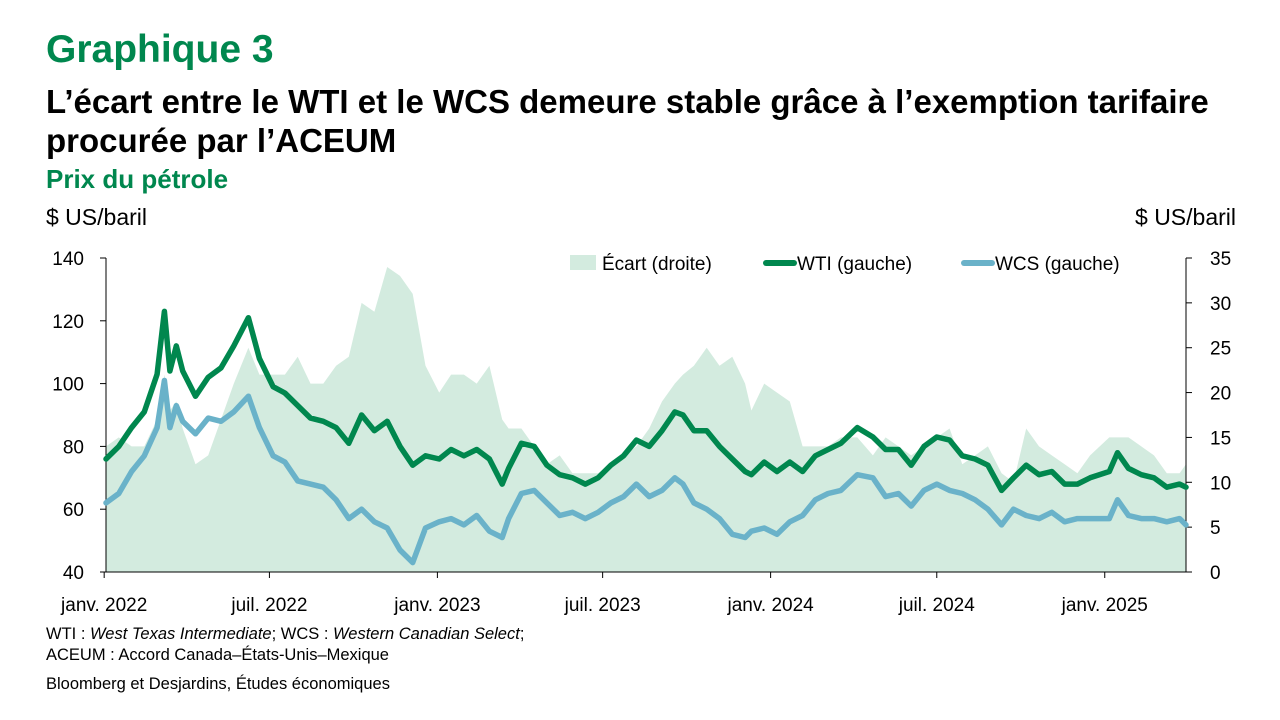 The image size is (1280, 720). I want to click on right-tick-label: 20, so click(1220, 394).